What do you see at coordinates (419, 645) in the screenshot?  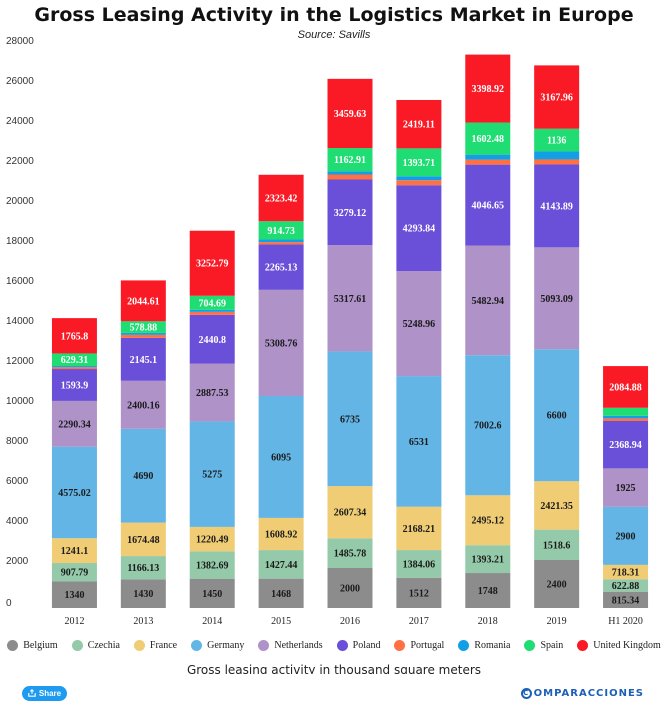 I see `legend-item-portugal: Portugal` at bounding box center [419, 645].